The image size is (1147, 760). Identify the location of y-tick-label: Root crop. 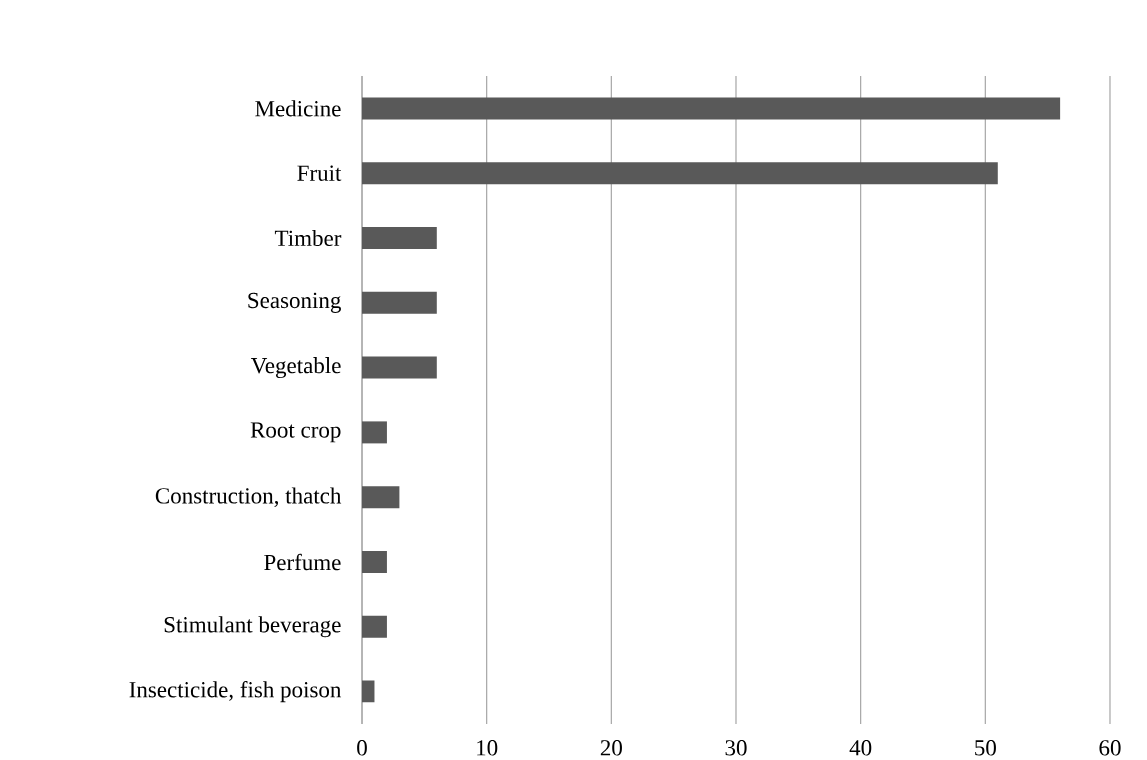
(295, 432).